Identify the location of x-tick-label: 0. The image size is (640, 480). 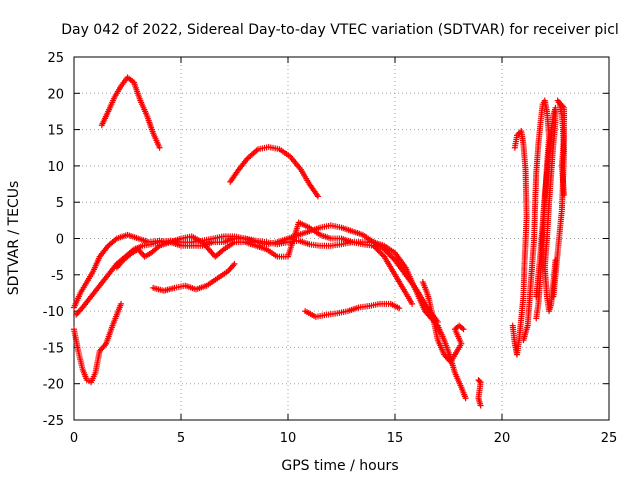
(74, 438).